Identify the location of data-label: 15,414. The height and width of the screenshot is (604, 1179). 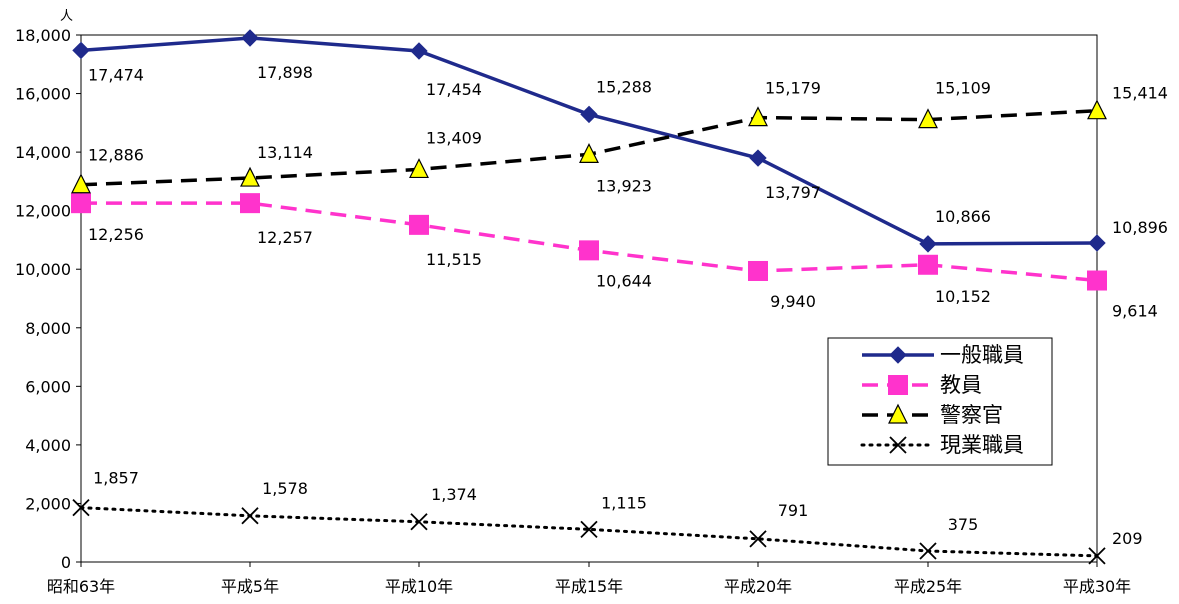
(1140, 93).